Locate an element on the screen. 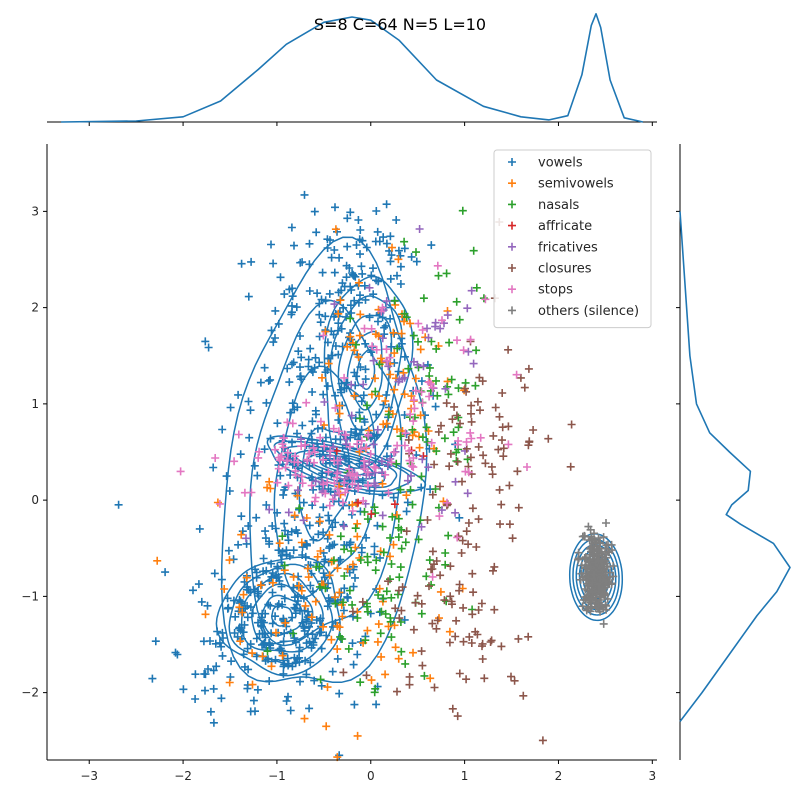  y-tick-label: 3 is located at coordinates (35, 211).